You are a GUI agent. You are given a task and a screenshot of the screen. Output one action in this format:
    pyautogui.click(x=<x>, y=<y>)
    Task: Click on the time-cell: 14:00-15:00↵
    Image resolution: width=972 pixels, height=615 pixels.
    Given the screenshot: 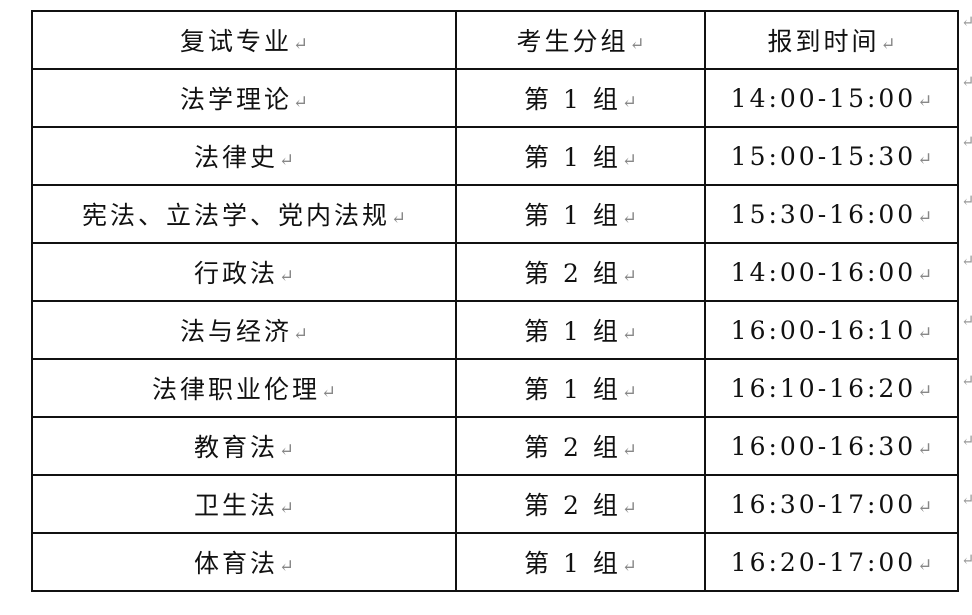 What is the action you would take?
    pyautogui.click(x=831, y=98)
    